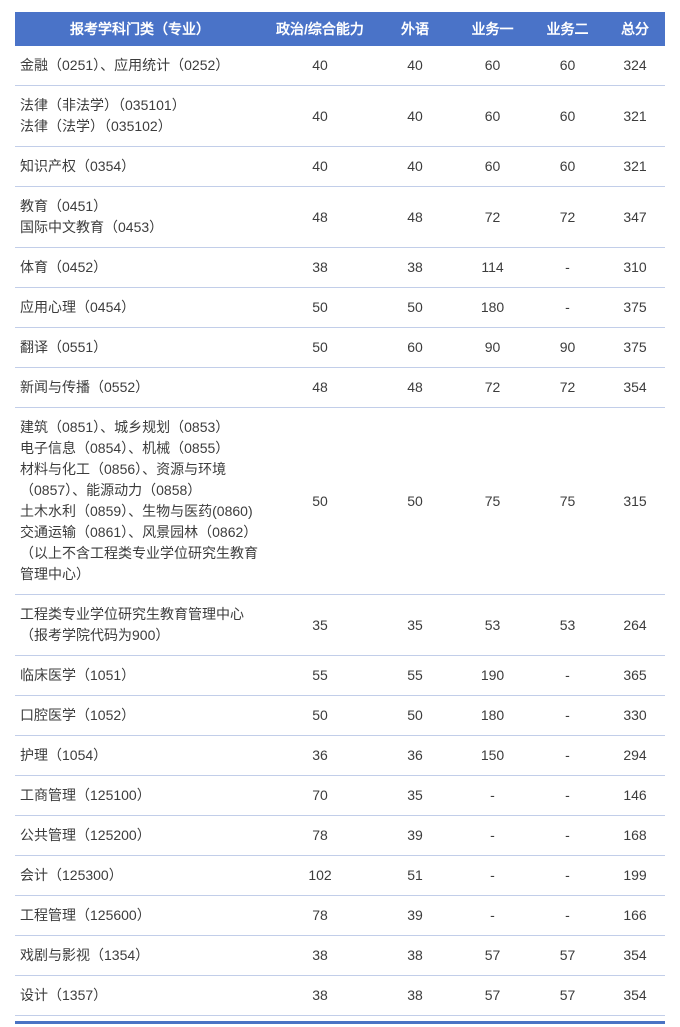 This screenshot has width=680, height=1027. I want to click on table-row: 工商管理（125100） 70 35- -146, so click(340, 795).